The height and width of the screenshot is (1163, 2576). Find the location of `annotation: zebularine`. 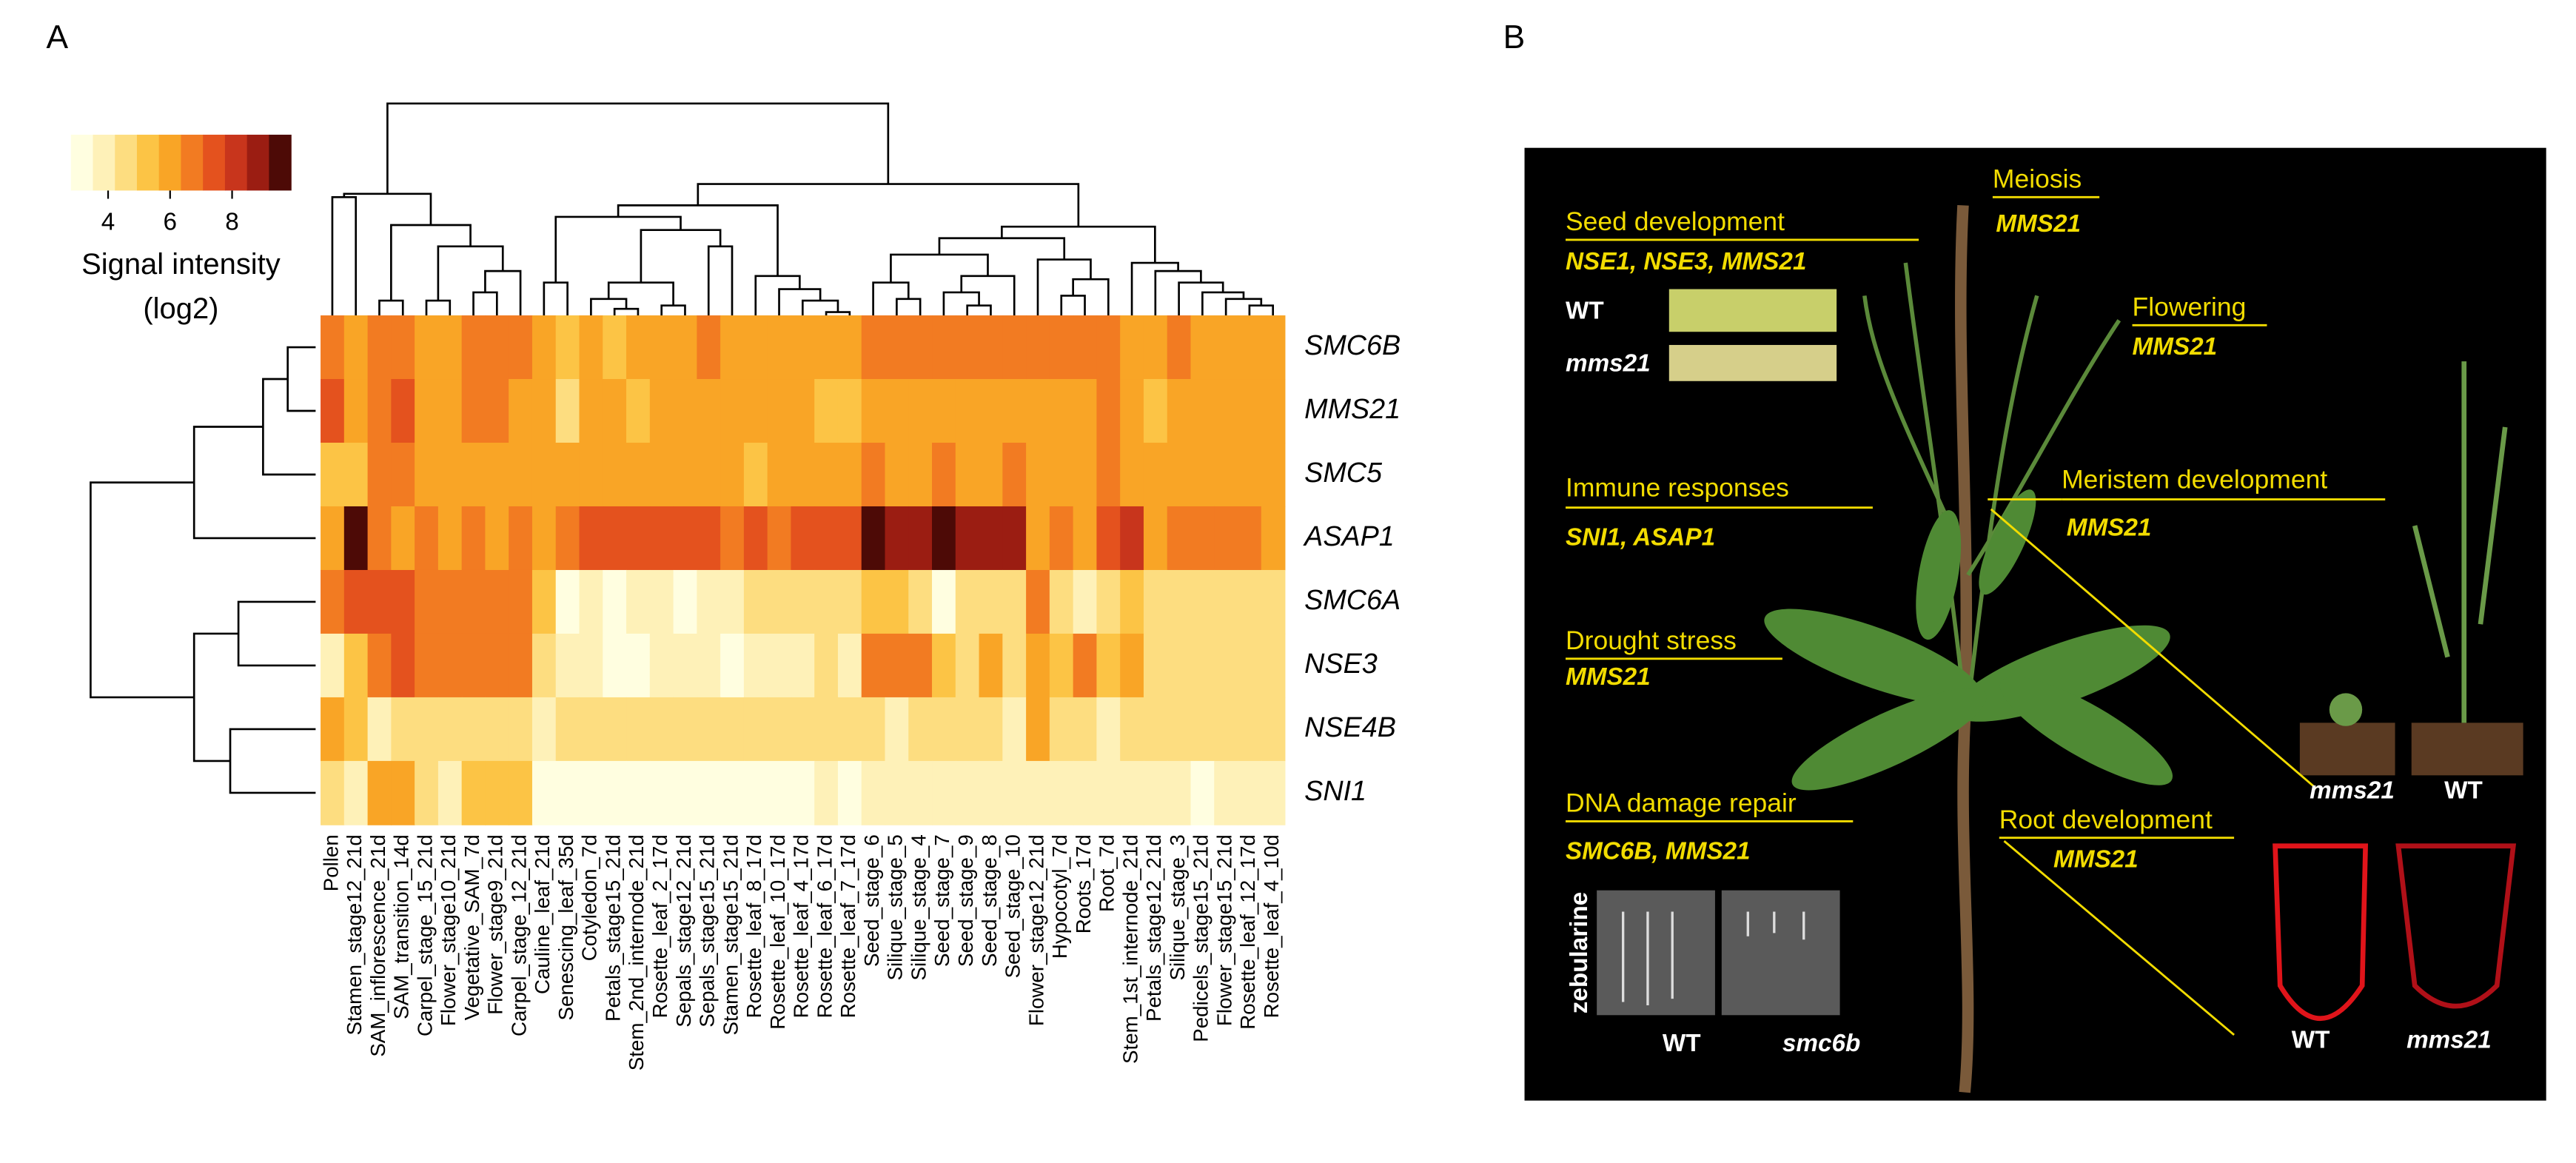

annotation: zebularine is located at coordinates (1579, 953).